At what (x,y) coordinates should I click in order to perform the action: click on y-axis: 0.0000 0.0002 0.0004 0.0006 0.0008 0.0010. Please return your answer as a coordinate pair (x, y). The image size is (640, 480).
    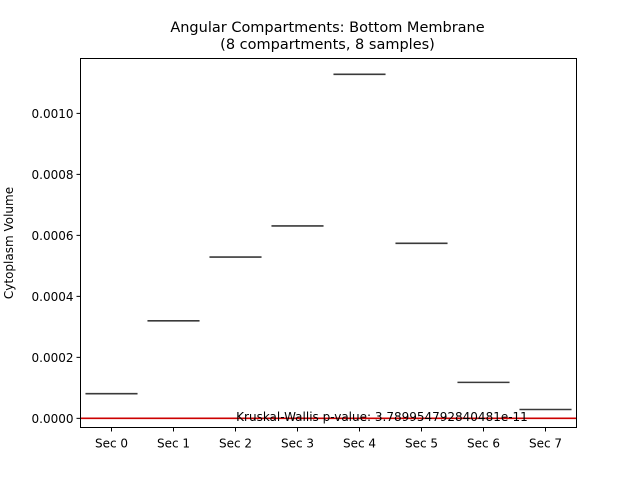
    Looking at the image, I should click on (56, 266).